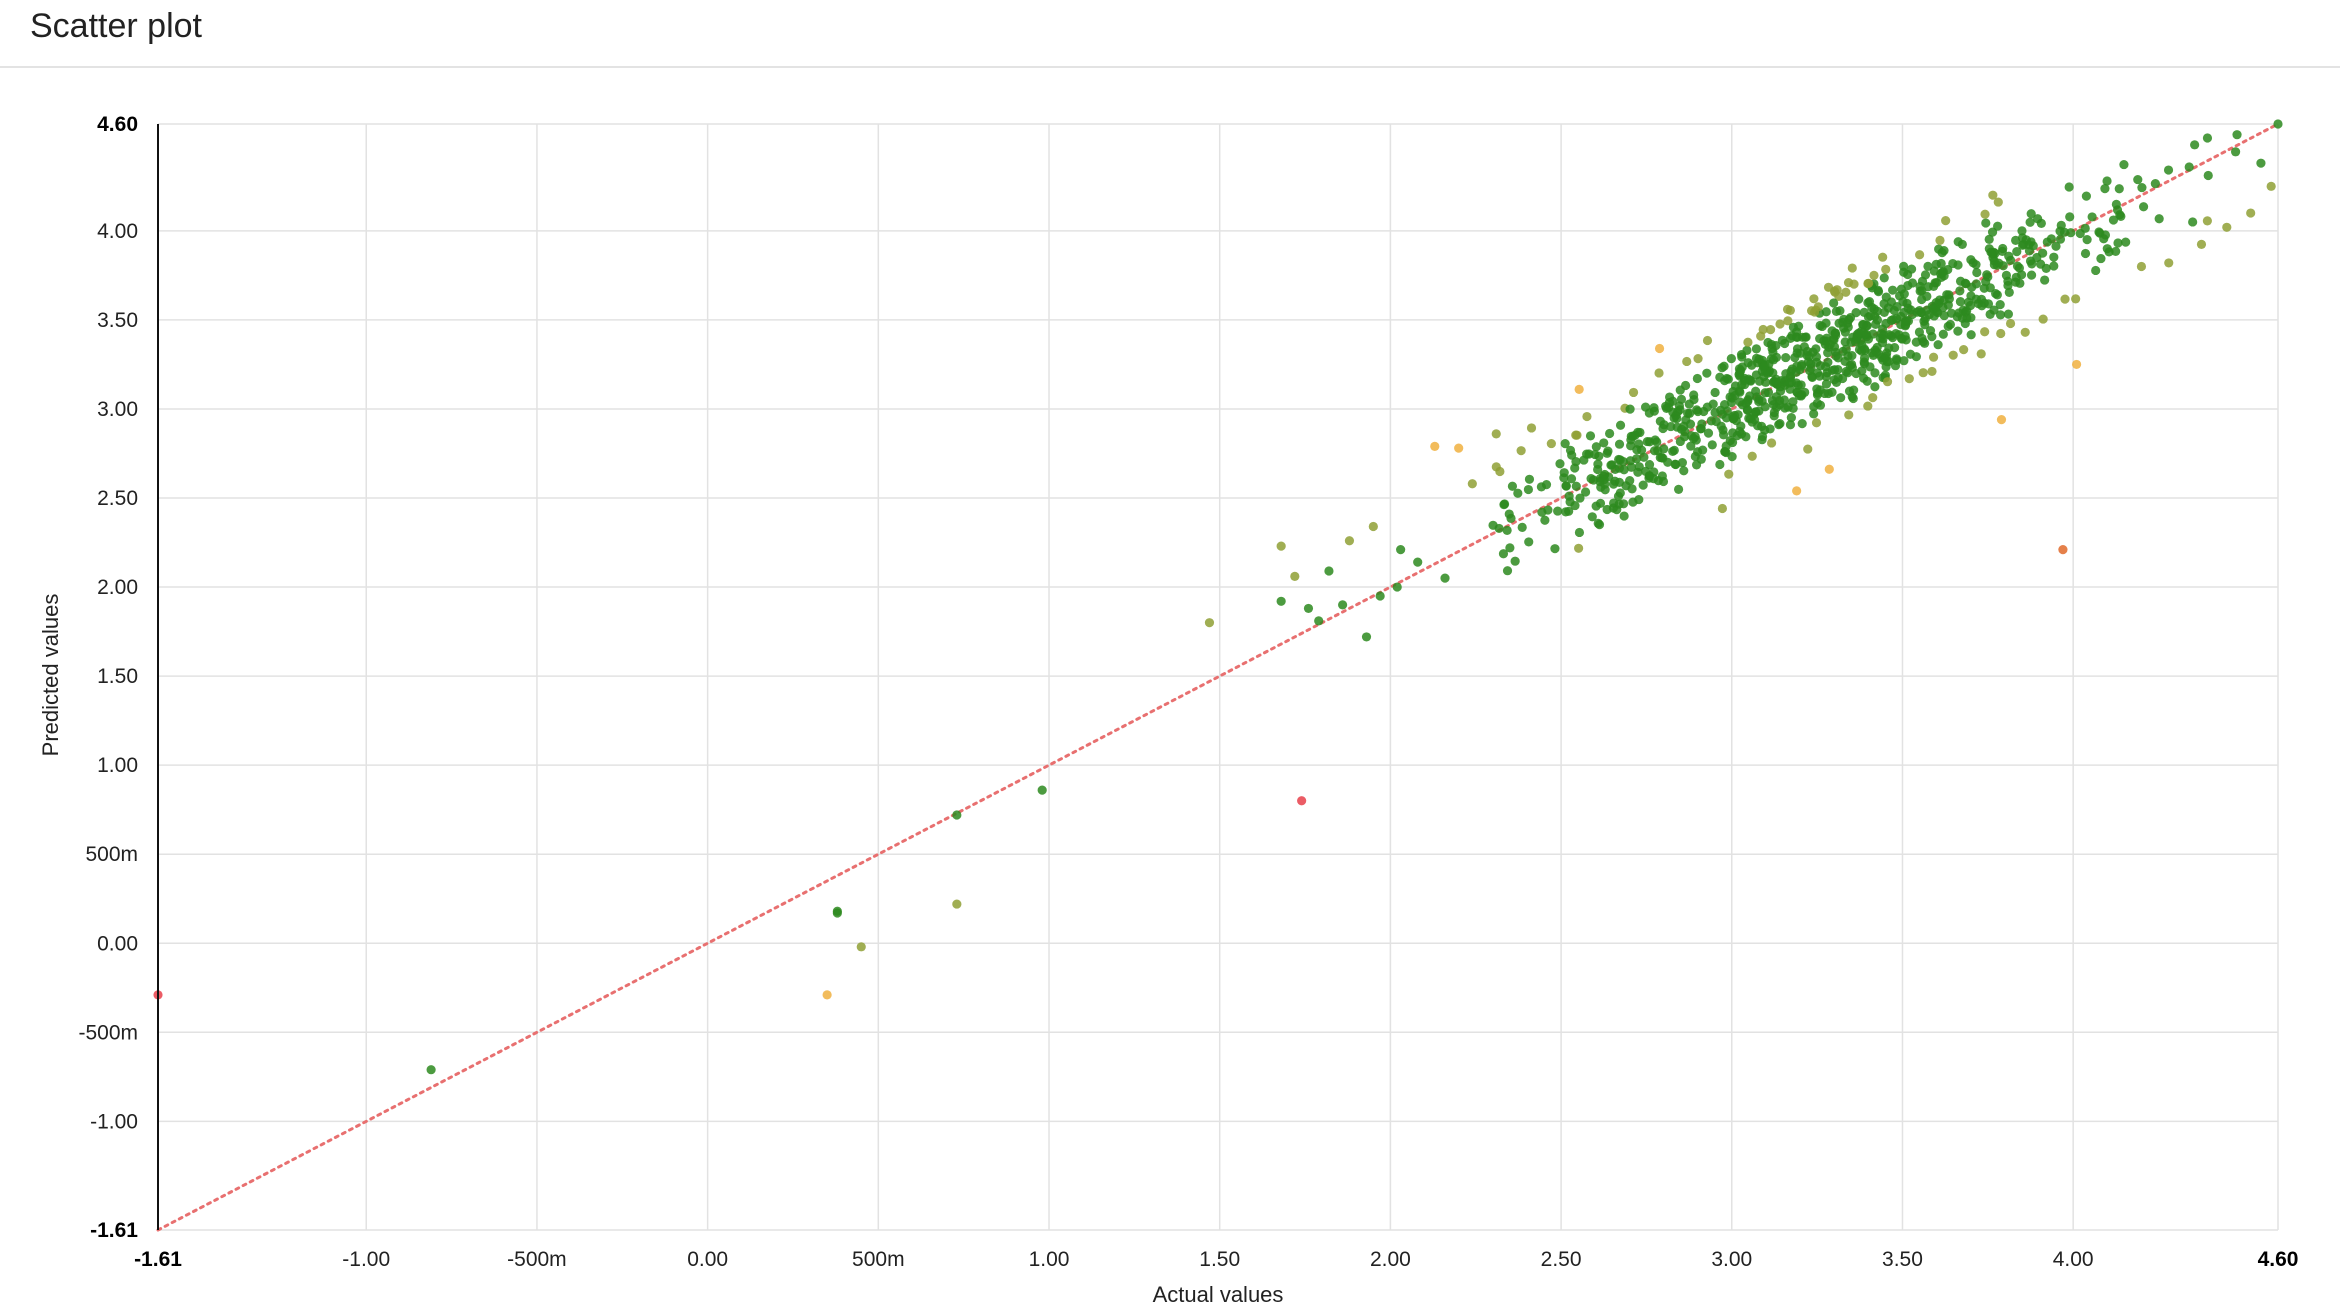 Image resolution: width=2340 pixels, height=1310 pixels. Describe the element at coordinates (117, 765) in the screenshot. I see `y-tick-label: 1.00` at that location.